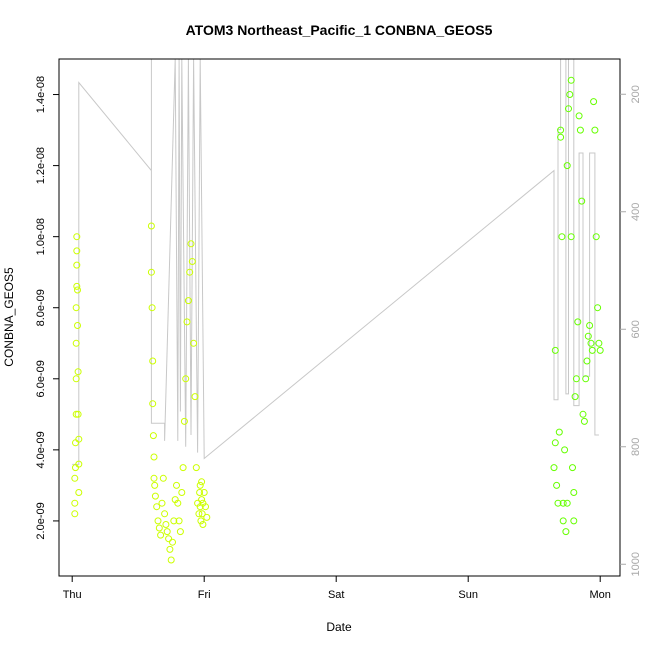 This screenshot has width=650, height=650. I want to click on y2-axis: 200 400 600 800 1000, so click(631, 330).